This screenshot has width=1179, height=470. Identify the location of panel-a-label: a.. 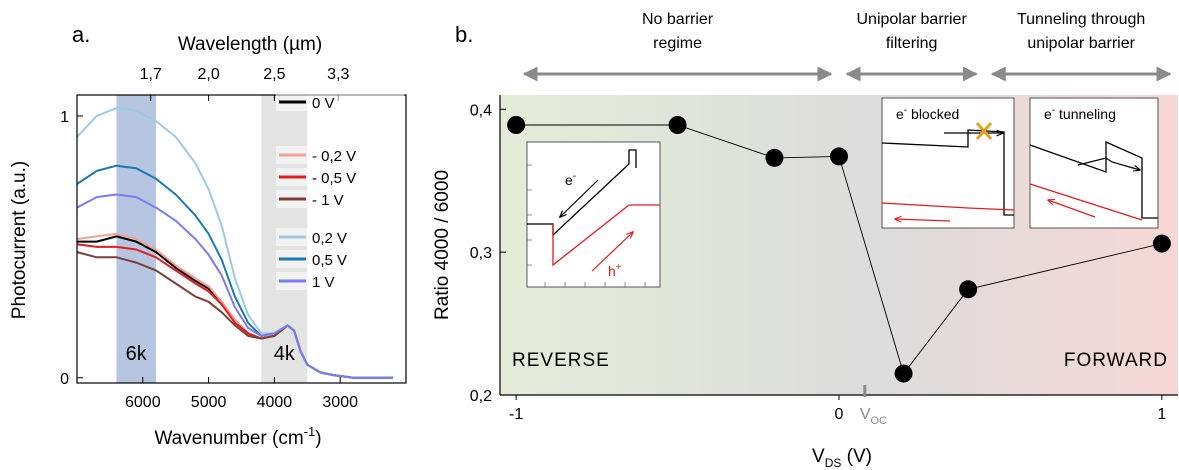
(81, 34).